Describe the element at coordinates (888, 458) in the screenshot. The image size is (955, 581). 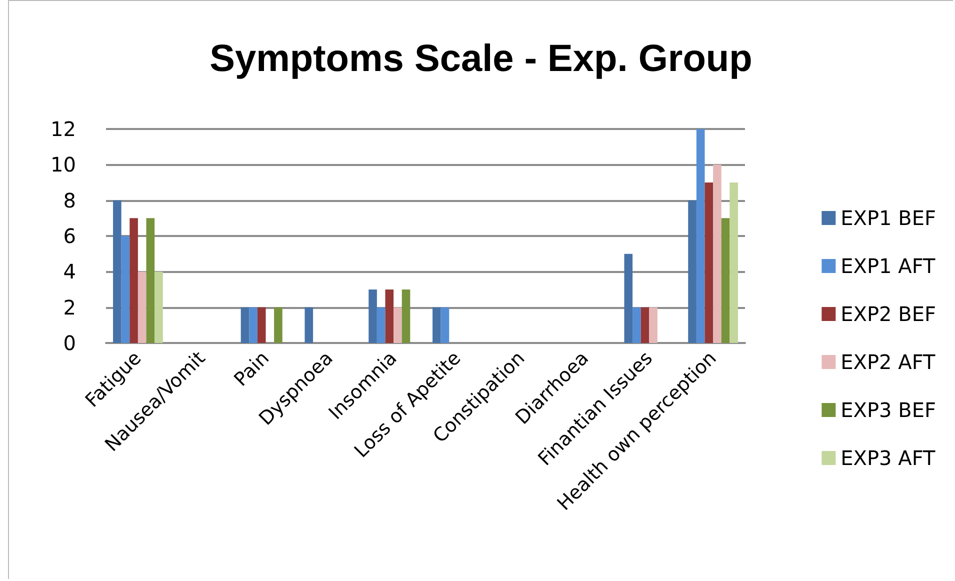
I see `legend-label: EXP3 AFT` at that location.